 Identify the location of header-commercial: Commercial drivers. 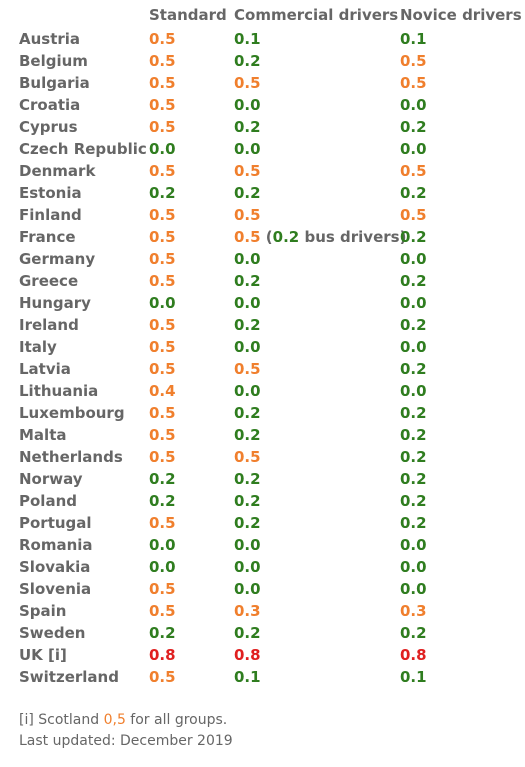
(316, 15).